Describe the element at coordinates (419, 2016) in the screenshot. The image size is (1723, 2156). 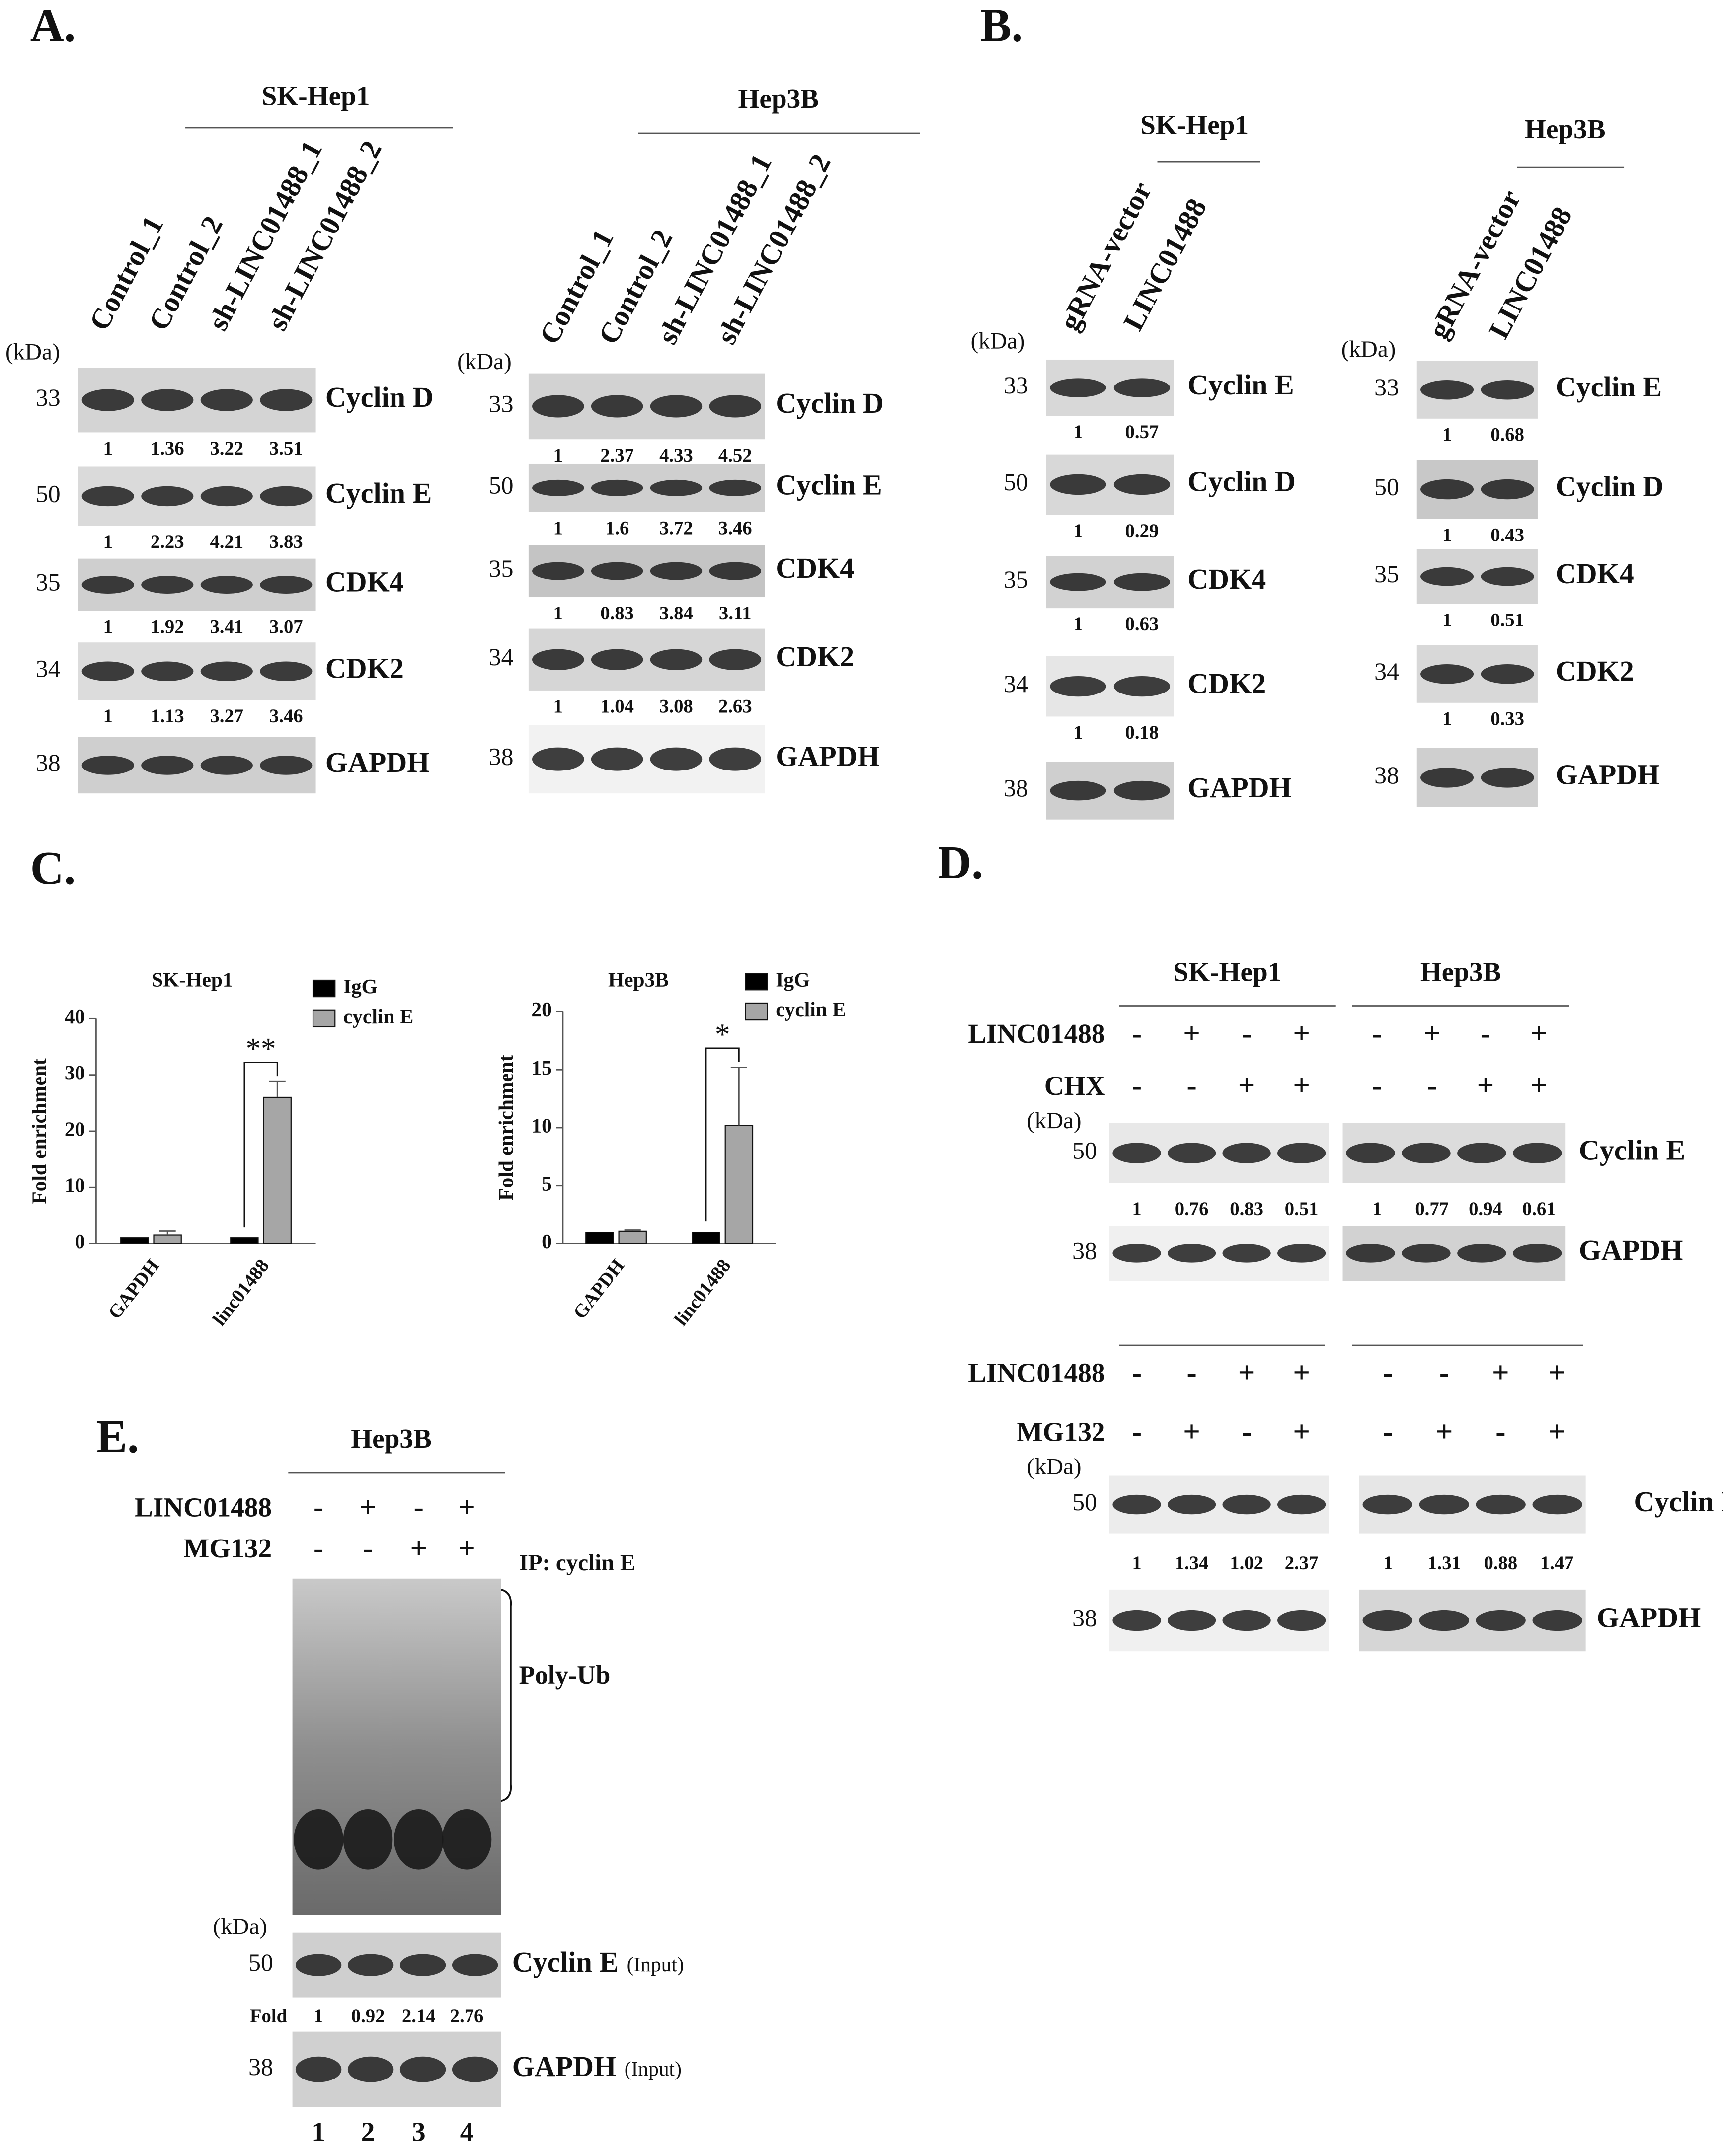
I see `quantification: 2.14` at that location.